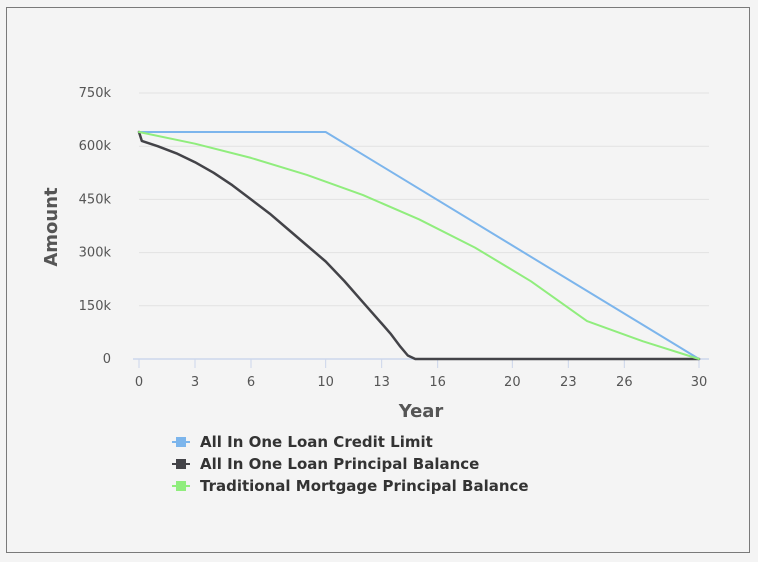  What do you see at coordinates (512, 382) in the screenshot?
I see `x-tick-label: 20` at bounding box center [512, 382].